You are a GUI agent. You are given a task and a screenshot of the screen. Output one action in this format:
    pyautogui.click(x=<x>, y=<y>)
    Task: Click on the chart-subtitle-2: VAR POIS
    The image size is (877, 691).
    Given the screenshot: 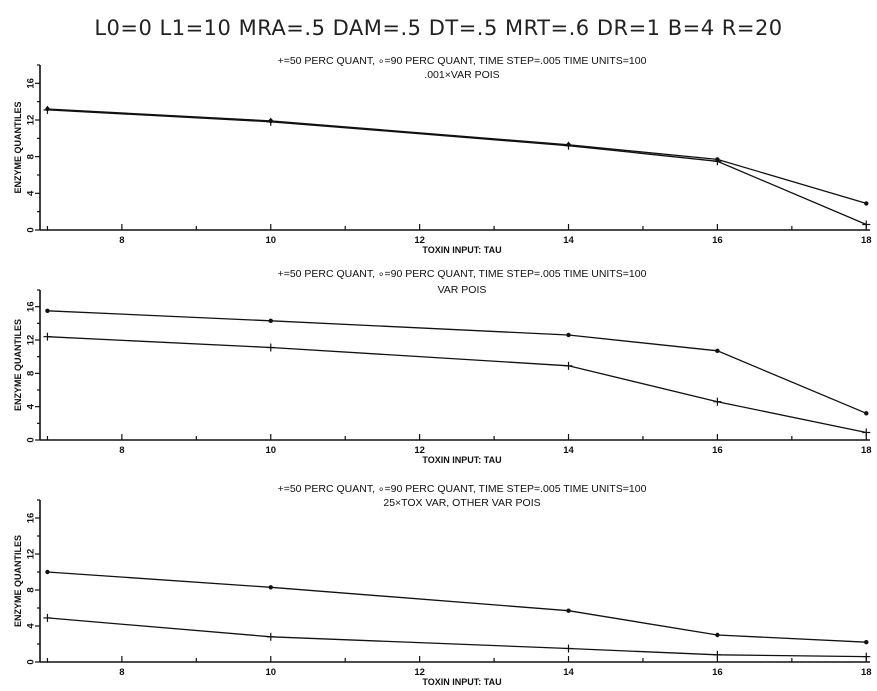 What is the action you would take?
    pyautogui.click(x=462, y=290)
    